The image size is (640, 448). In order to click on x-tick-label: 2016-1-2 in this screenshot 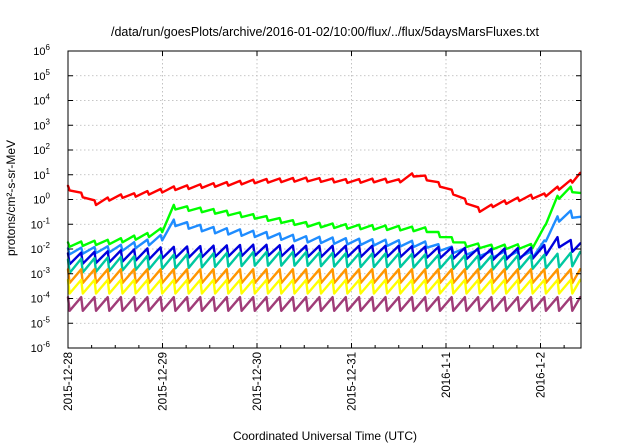, I will do `click(542, 375)`.